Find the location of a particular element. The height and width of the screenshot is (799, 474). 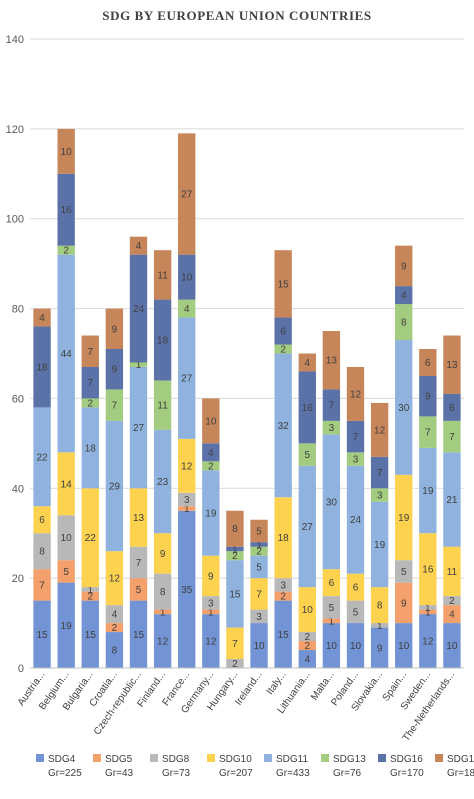

data-label: 30 is located at coordinates (332, 502).